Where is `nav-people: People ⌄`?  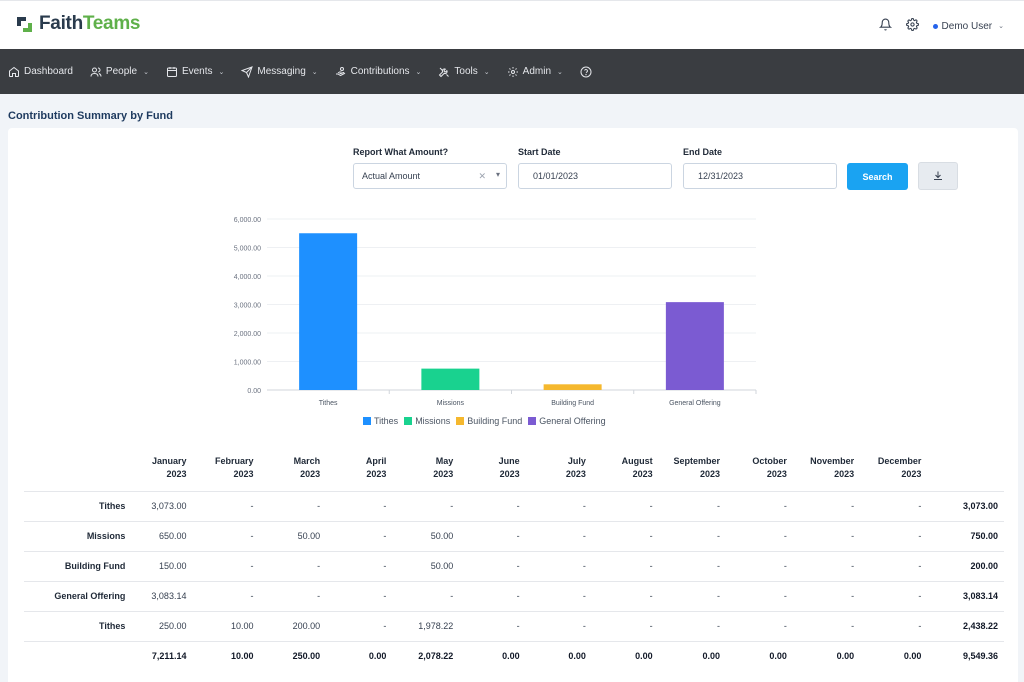 nav-people: People ⌄ is located at coordinates (119, 72).